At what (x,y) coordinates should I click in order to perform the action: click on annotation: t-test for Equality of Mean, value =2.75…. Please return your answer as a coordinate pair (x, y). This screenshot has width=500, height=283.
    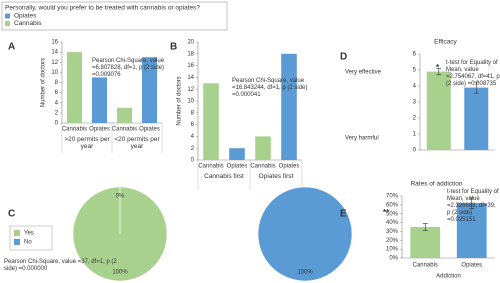
    Looking at the image, I should click on (473, 73).